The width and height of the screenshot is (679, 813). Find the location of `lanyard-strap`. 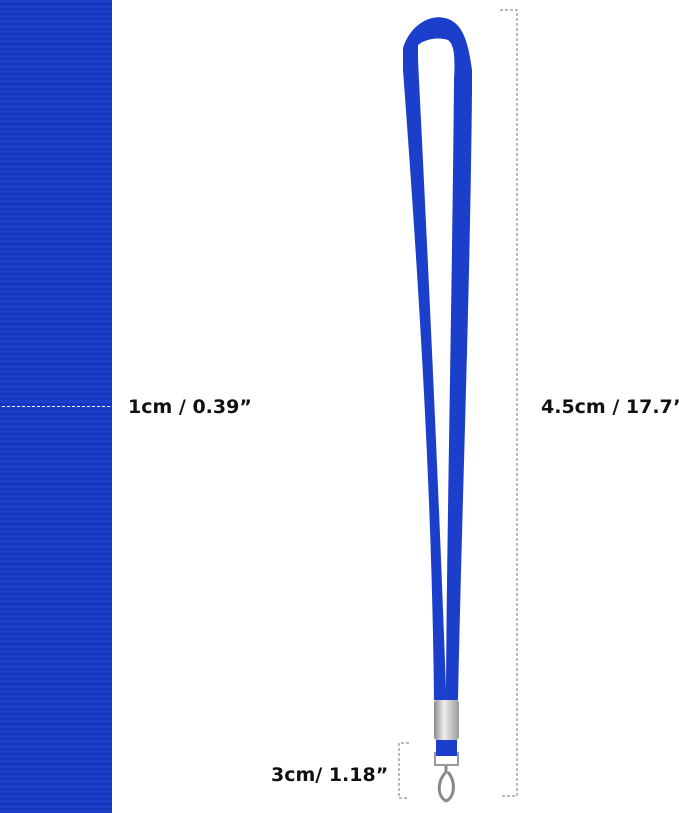

lanyard-strap is located at coordinates (437, 358).